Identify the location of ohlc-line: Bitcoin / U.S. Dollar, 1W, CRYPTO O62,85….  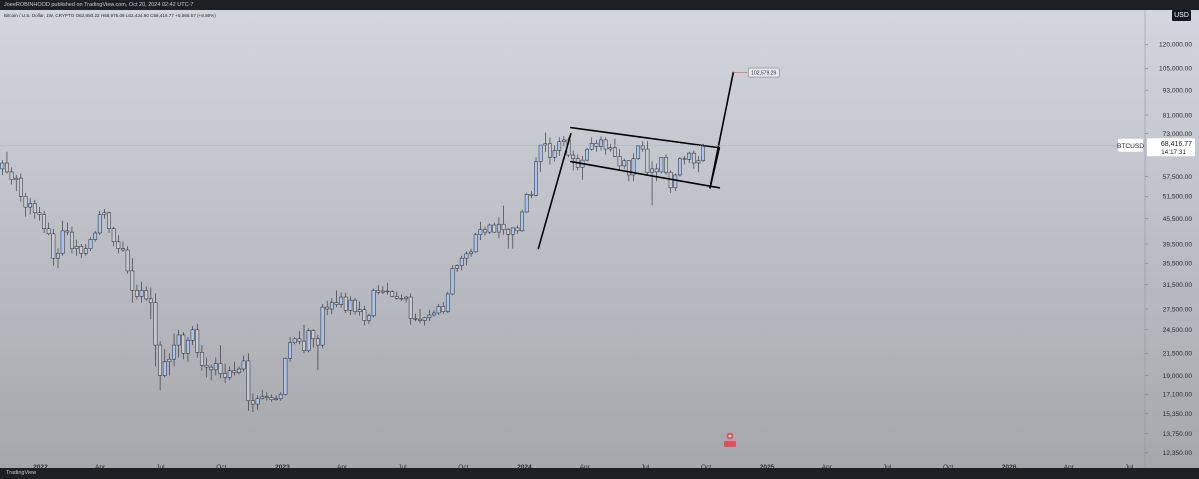
(110, 15).